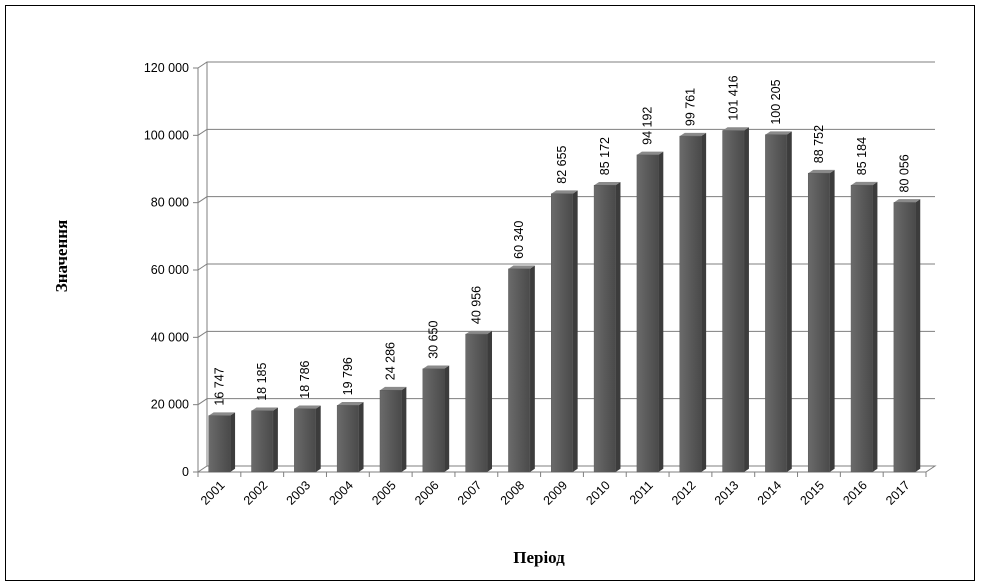 This screenshot has width=982, height=588. Describe the element at coordinates (299, 493) in the screenshot. I see `x-tick-label: 2003` at that location.